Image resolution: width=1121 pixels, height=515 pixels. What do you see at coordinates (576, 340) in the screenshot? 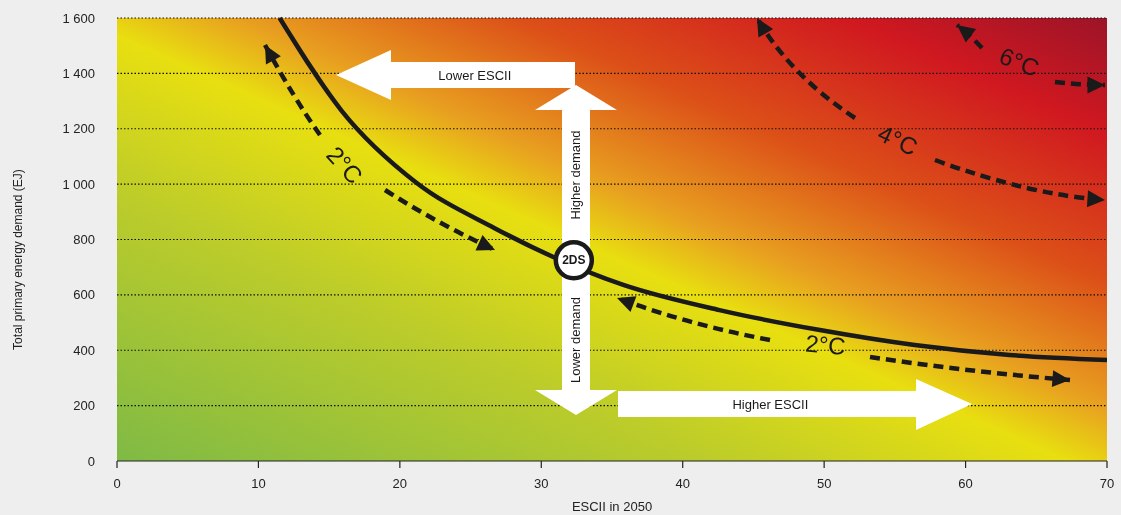
I see `annotation: Lower demand` at bounding box center [576, 340].